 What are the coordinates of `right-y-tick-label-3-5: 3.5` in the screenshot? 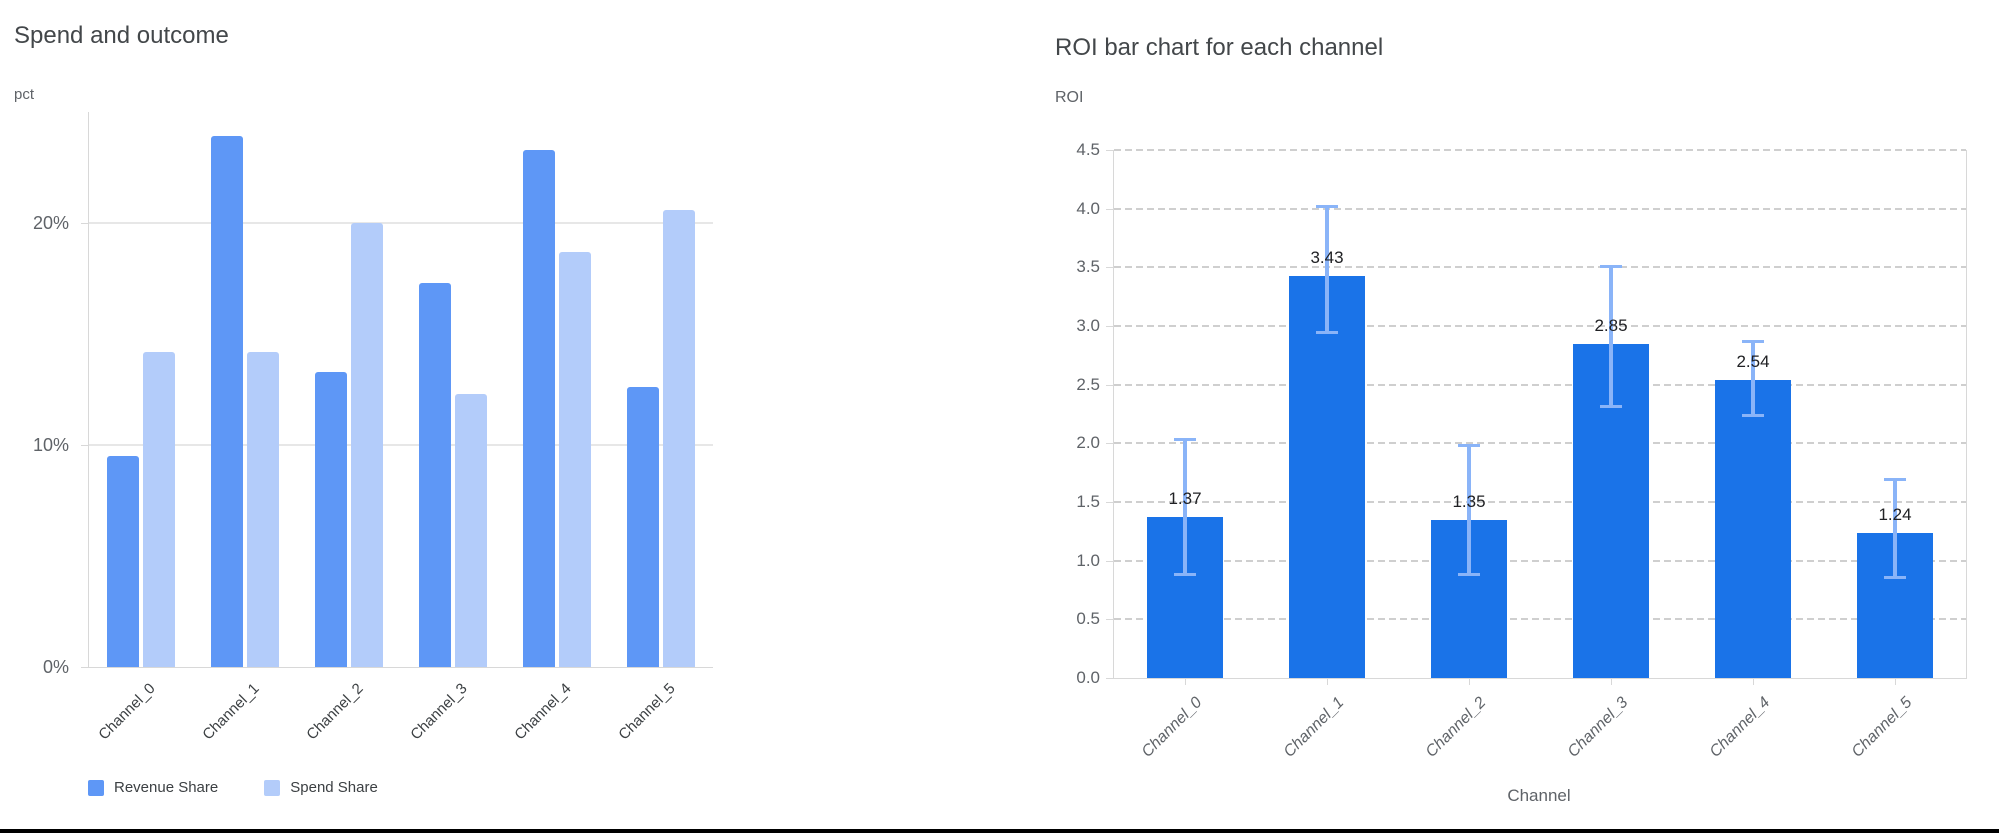 It's located at (1088, 267).